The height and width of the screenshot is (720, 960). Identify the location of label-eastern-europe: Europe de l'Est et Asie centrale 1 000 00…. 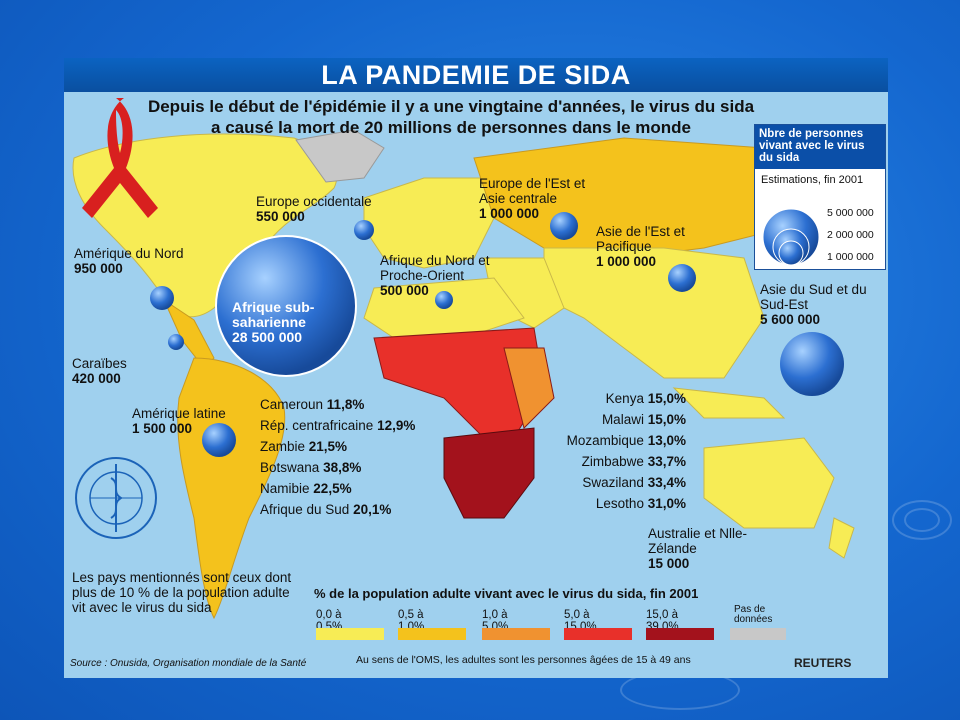
(532, 198).